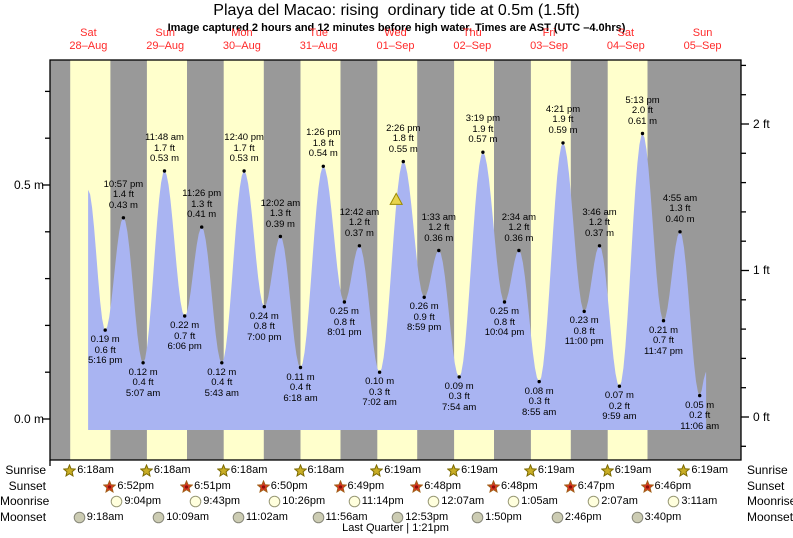 This screenshot has width=793, height=538. What do you see at coordinates (105, 516) in the screenshot?
I see `event-time: 9:18am` at bounding box center [105, 516].